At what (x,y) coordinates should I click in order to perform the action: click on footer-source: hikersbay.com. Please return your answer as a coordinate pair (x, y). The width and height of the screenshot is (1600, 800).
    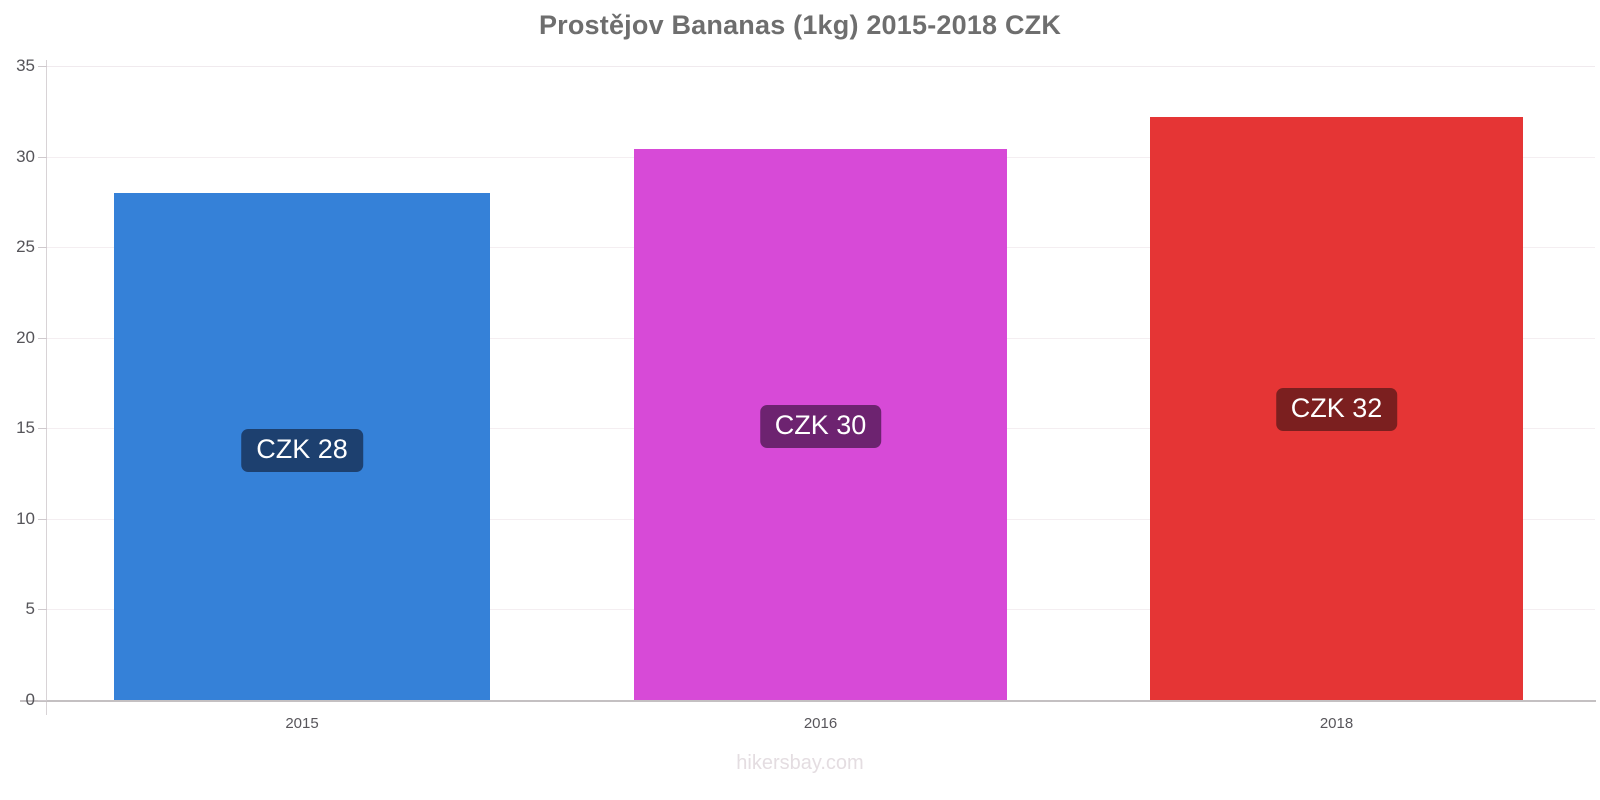
    Looking at the image, I should click on (800, 763).